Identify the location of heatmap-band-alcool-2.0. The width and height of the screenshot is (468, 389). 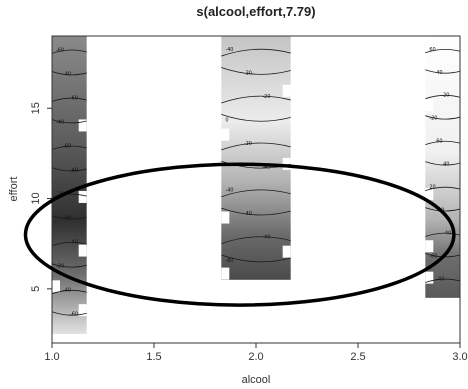
(256, 158).